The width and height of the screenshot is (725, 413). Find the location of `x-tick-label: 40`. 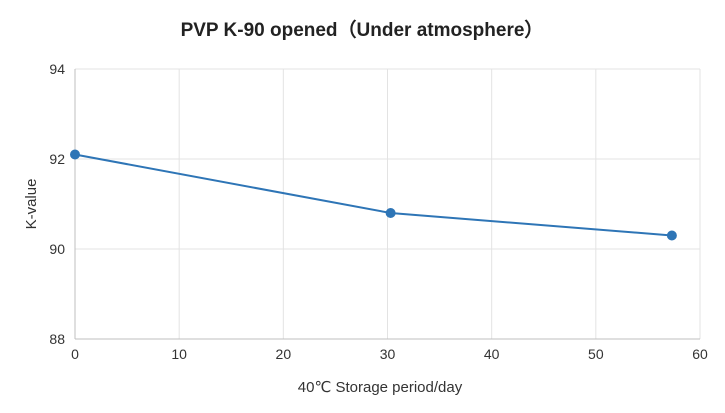

x-tick-label: 40 is located at coordinates (492, 354).